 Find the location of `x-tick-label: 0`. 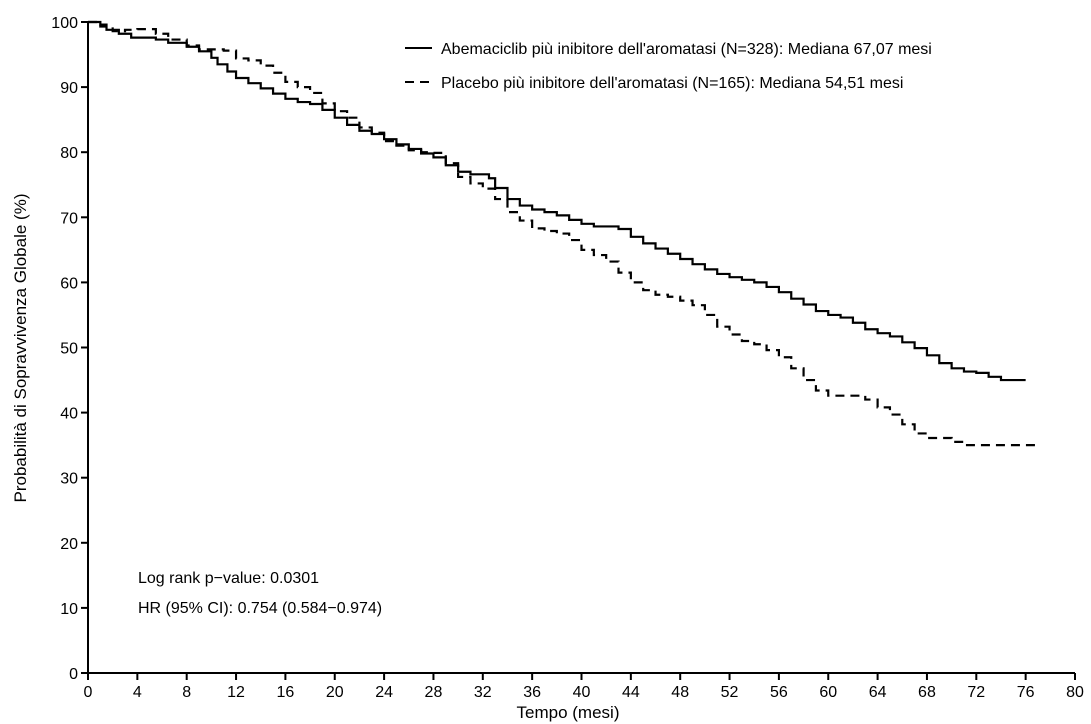

x-tick-label: 0 is located at coordinates (88, 692).